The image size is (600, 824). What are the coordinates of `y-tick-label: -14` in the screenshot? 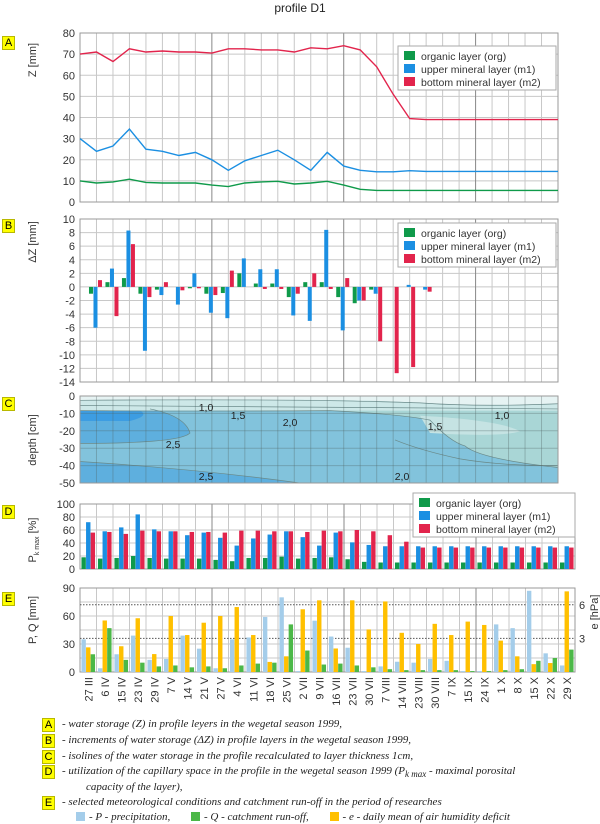 It's located at (67, 383).